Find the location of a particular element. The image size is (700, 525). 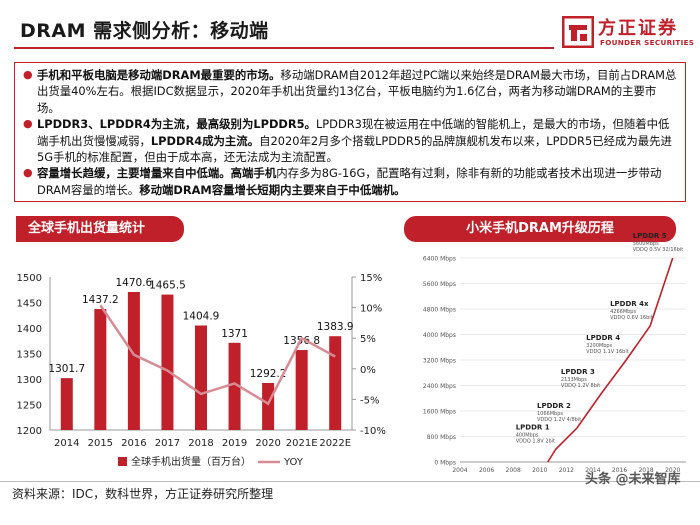

generation-spec: VDDQ 0.5V 32/16bit is located at coordinates (658, 250).